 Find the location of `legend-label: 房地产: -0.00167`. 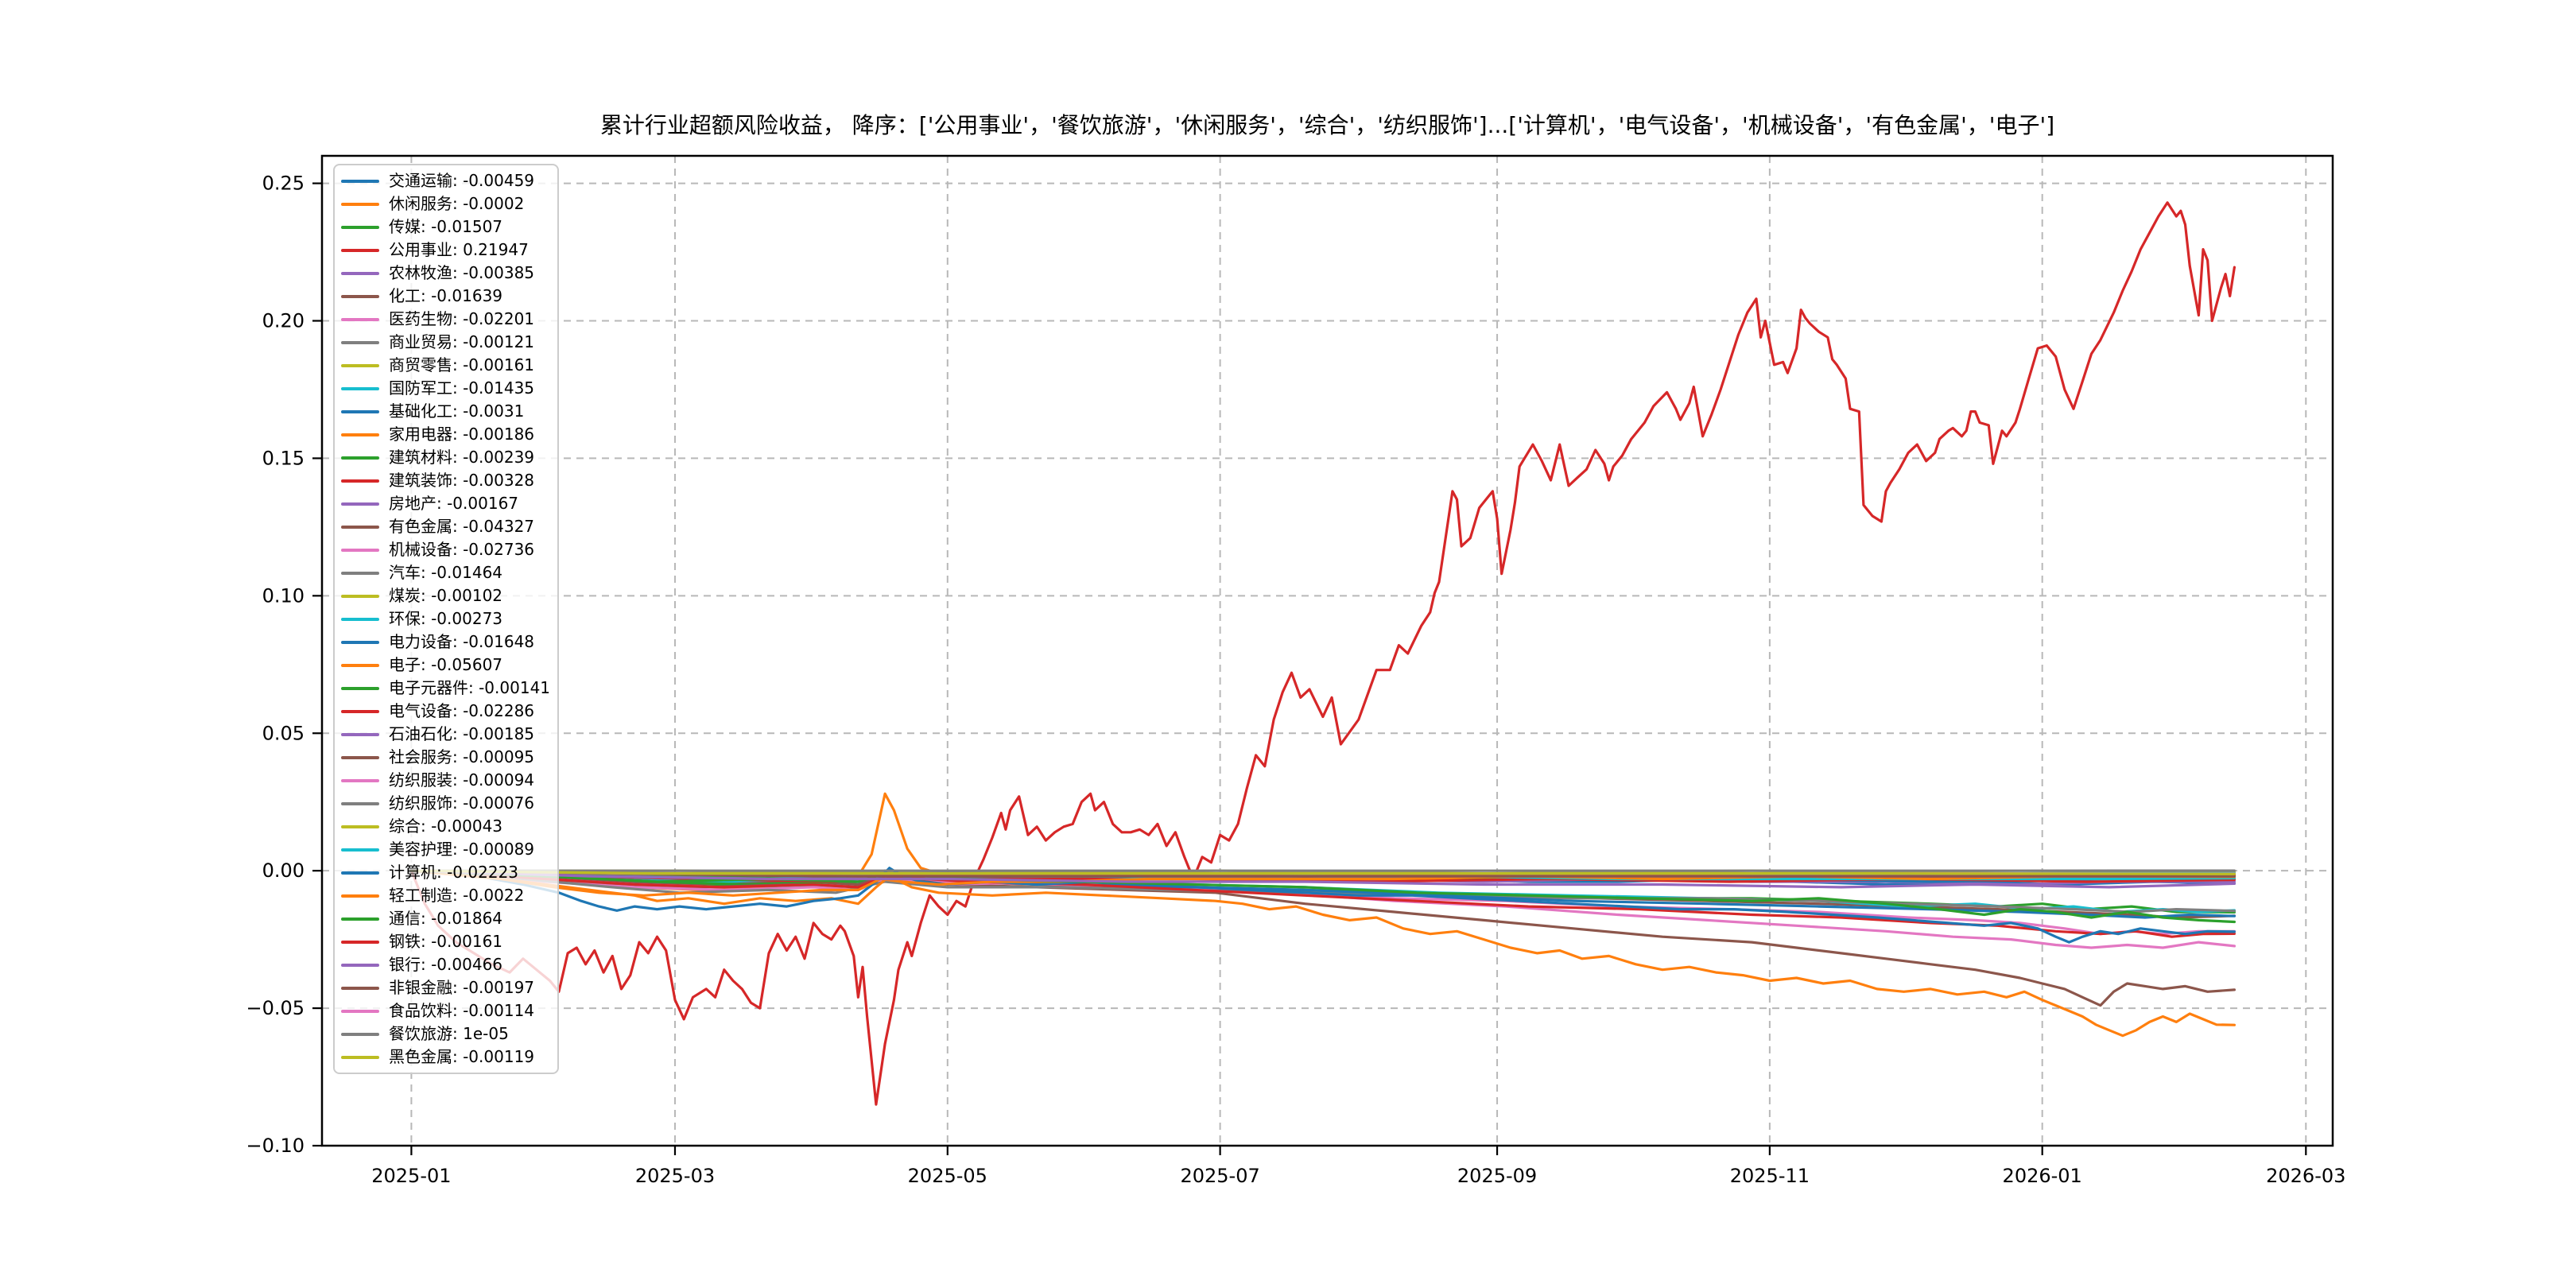

legend-label: 房地产: -0.00167 is located at coordinates (454, 503).